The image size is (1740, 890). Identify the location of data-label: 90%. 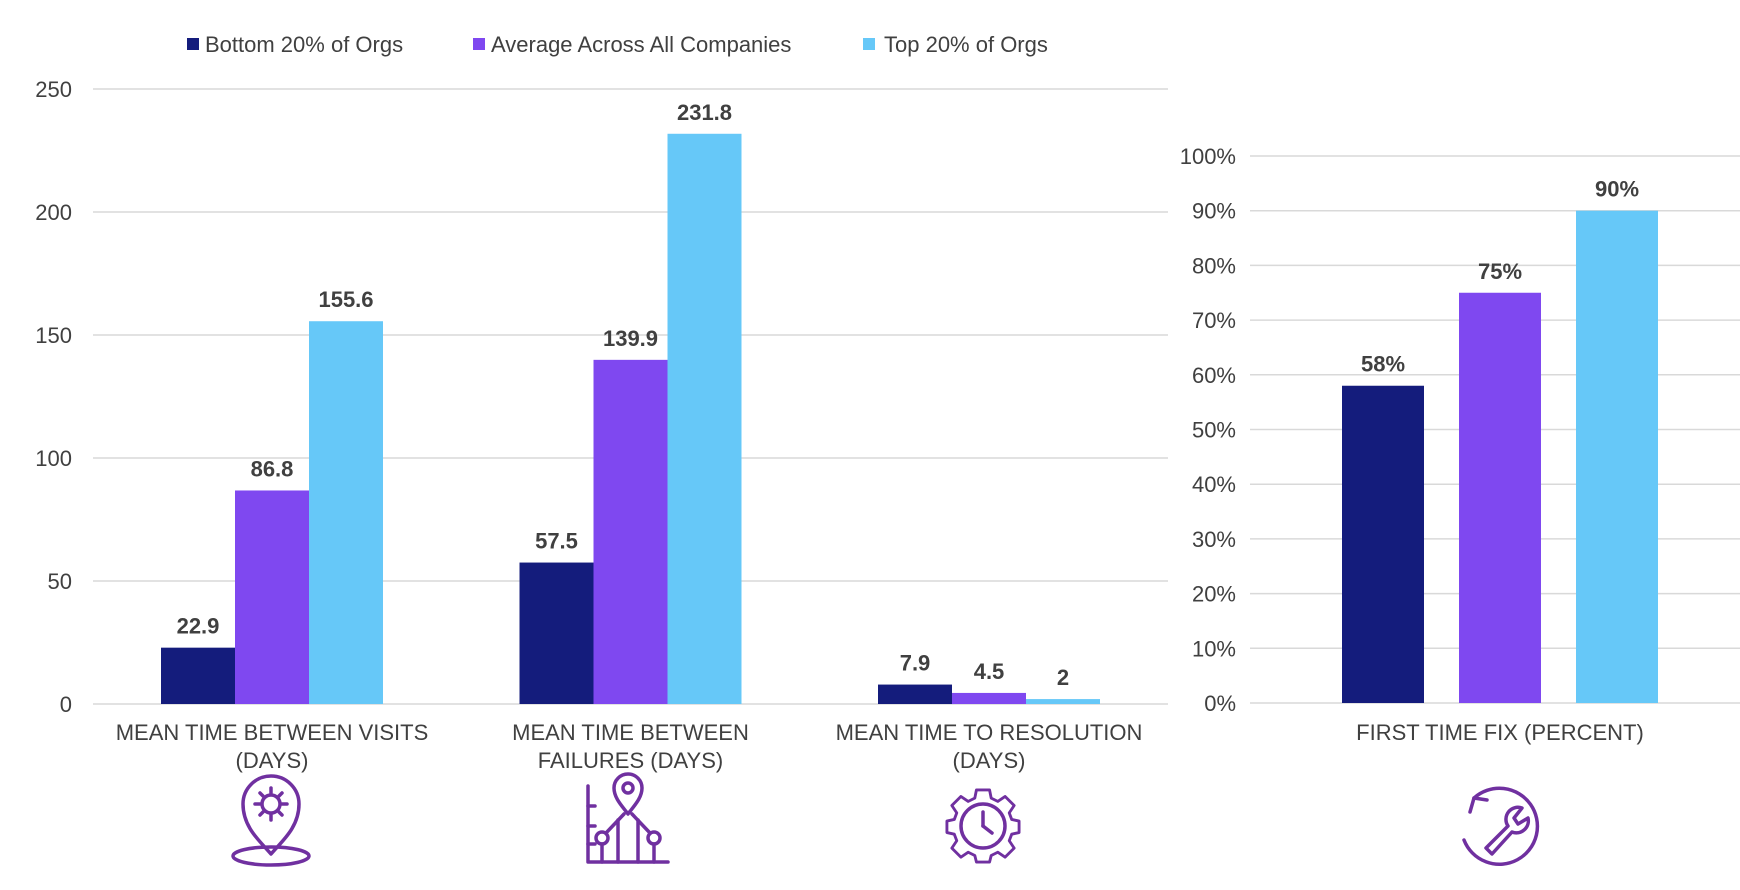
(1617, 189).